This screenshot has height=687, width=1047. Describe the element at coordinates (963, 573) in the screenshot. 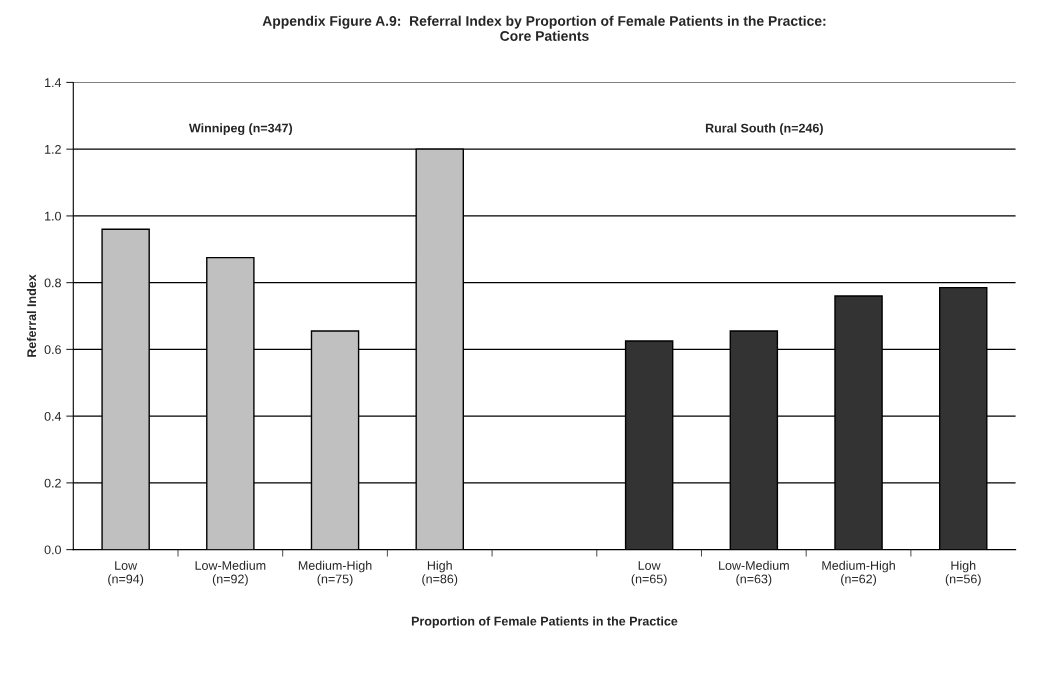

I see `x-tick-label: High (n=56)` at that location.